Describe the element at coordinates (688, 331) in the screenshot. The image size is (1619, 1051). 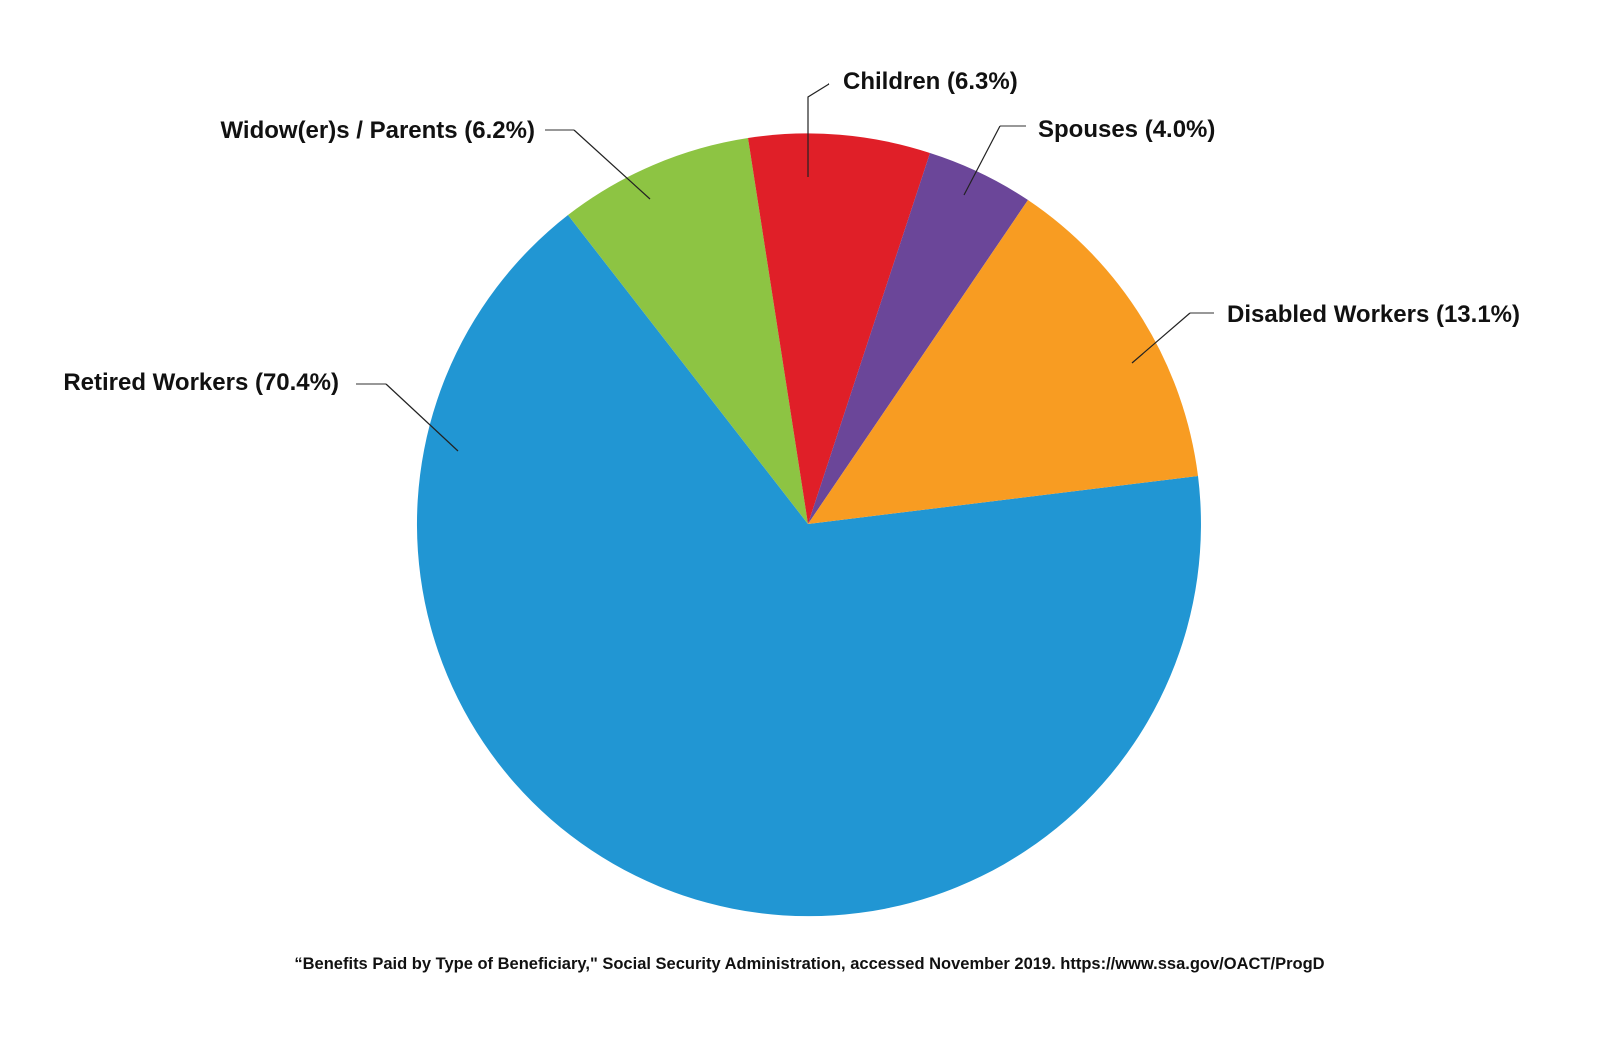
I see `slice-widowers-parents` at that location.